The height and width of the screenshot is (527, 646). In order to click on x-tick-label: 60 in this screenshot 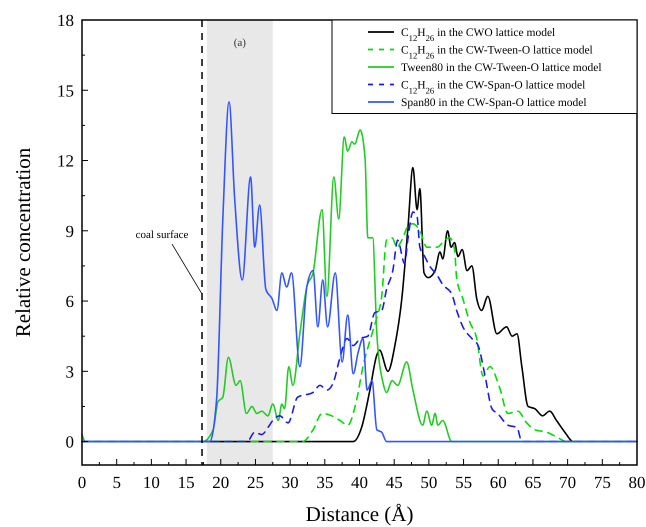, I will do `click(498, 482)`.